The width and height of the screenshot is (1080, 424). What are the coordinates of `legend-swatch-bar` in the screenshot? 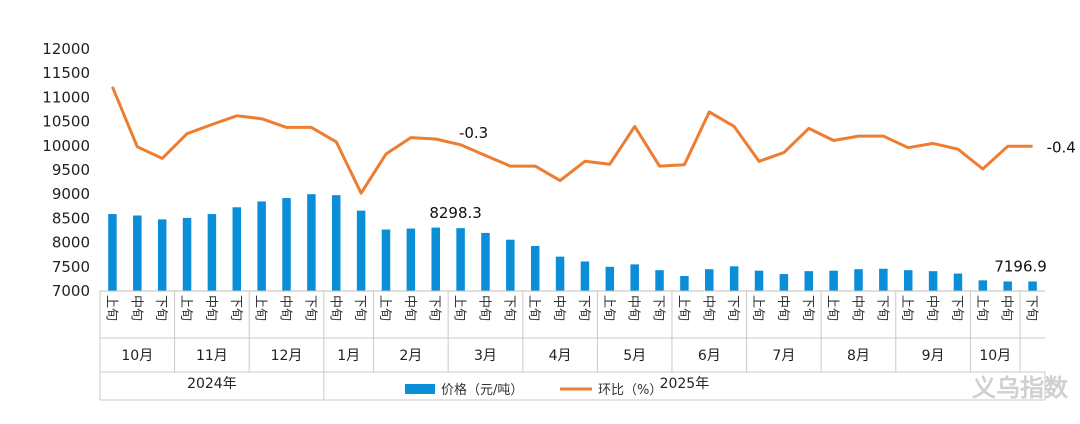 It's located at (420, 389).